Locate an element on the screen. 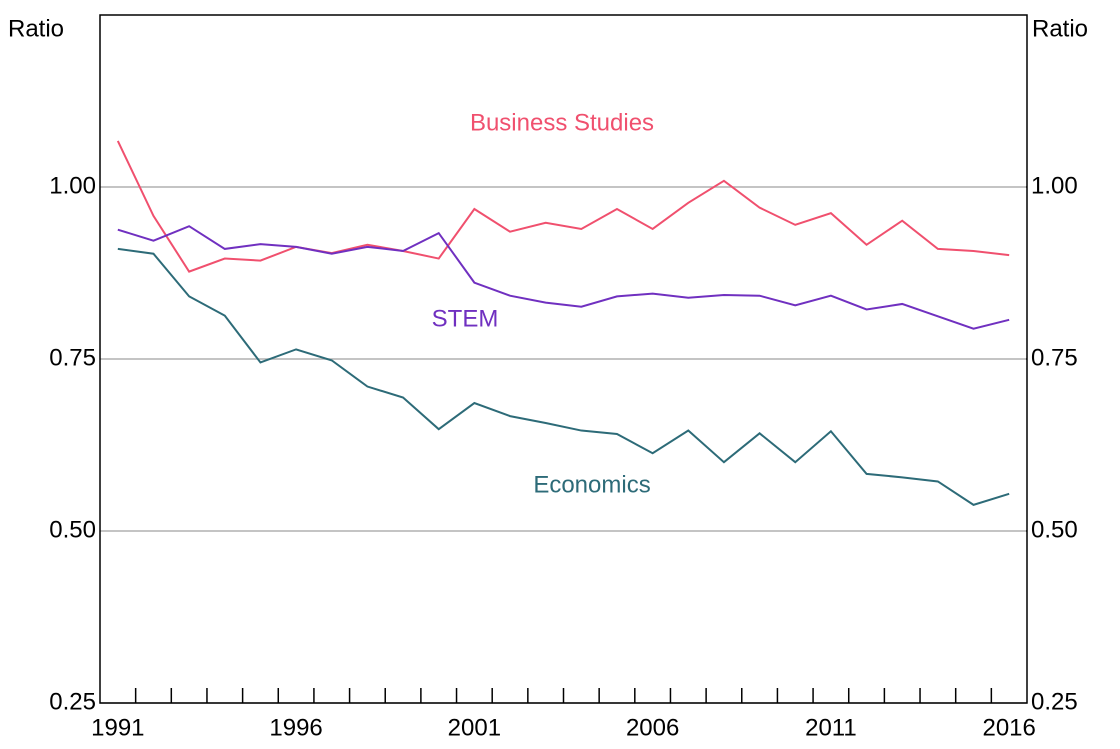 This screenshot has width=1120, height=749. x-tick-label: 1991 is located at coordinates (117, 727).